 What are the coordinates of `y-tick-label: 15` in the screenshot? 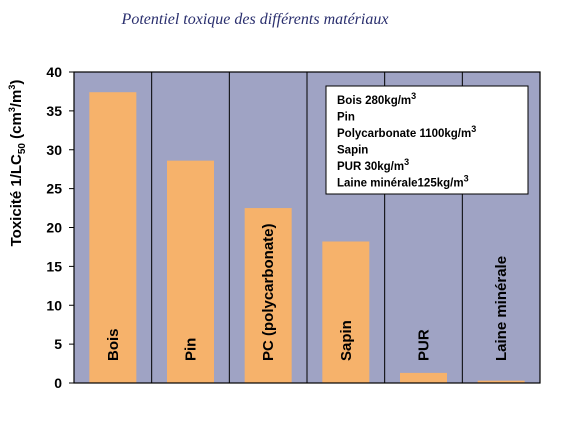 It's located at (54, 266).